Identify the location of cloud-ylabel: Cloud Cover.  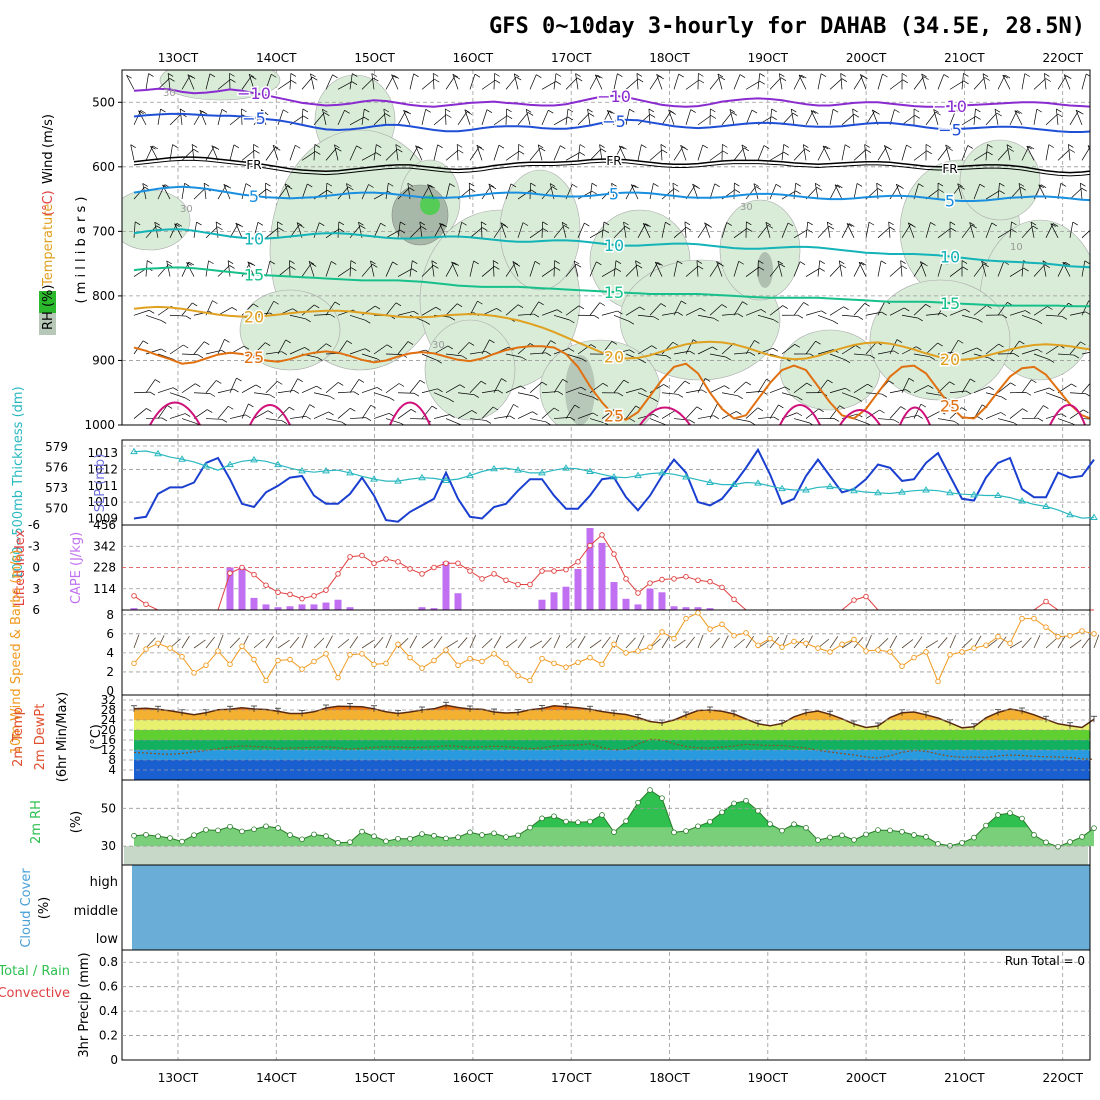
(26, 908).